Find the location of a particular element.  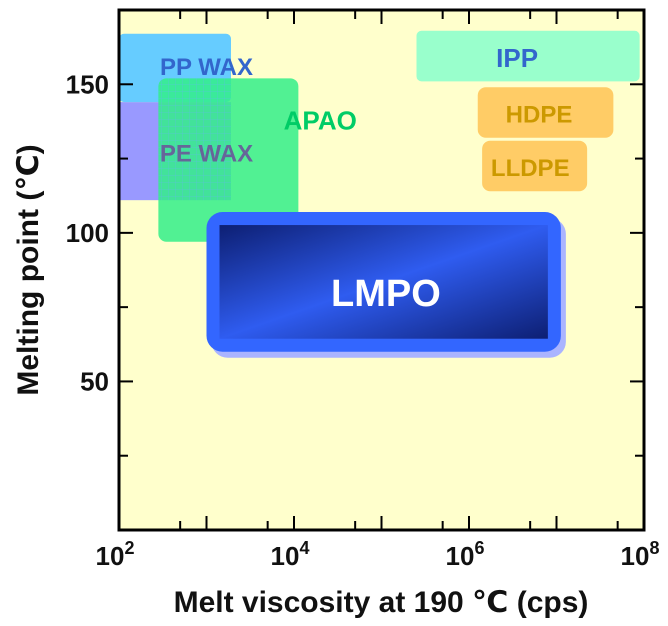

x-axis-label: Melt viscosity at 190 ℃ (cps) is located at coordinates (381, 602).